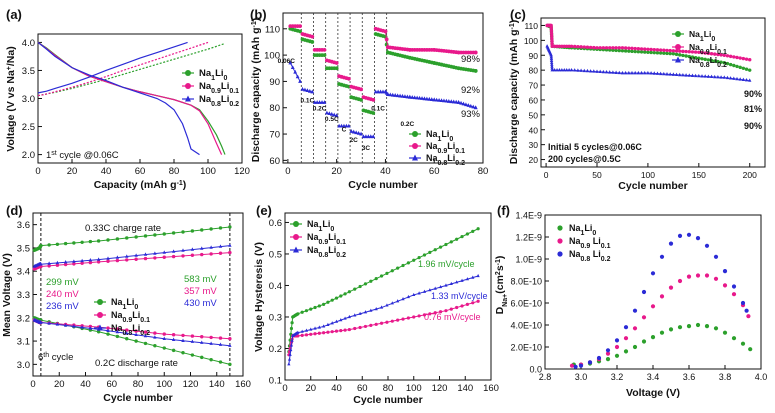 The image size is (775, 413). What do you see at coordinates (606, 246) in the screenshot?
I see `legend-entry-part: 0.1` at bounding box center [606, 246].